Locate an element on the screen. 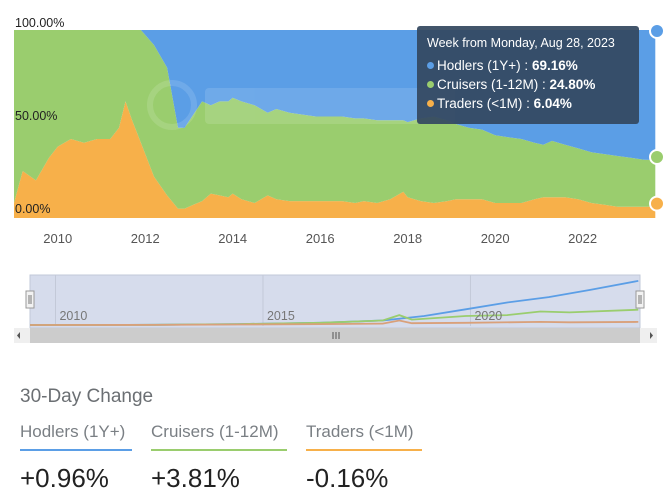 Image resolution: width=672 pixels, height=495 pixels. x-tick-label: 2010 is located at coordinates (57, 238).